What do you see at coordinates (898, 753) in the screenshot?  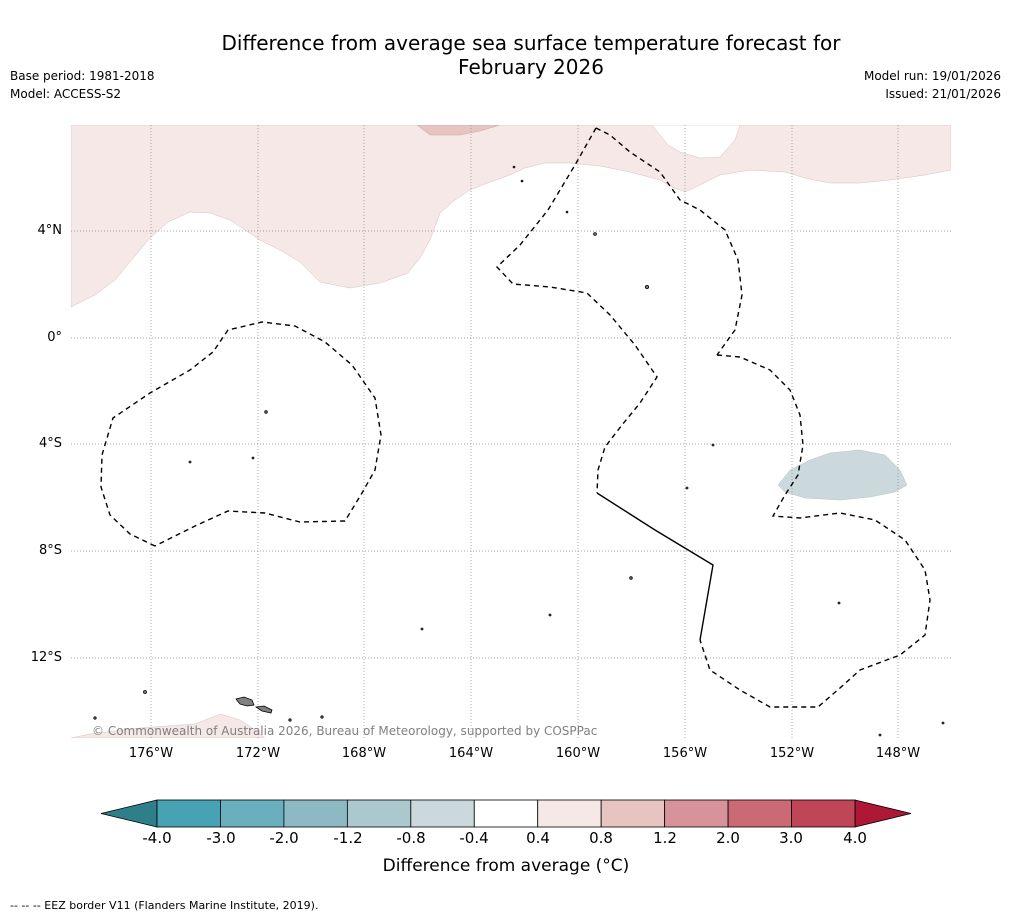 I see `lon-tick-148w: 148°W` at bounding box center [898, 753].